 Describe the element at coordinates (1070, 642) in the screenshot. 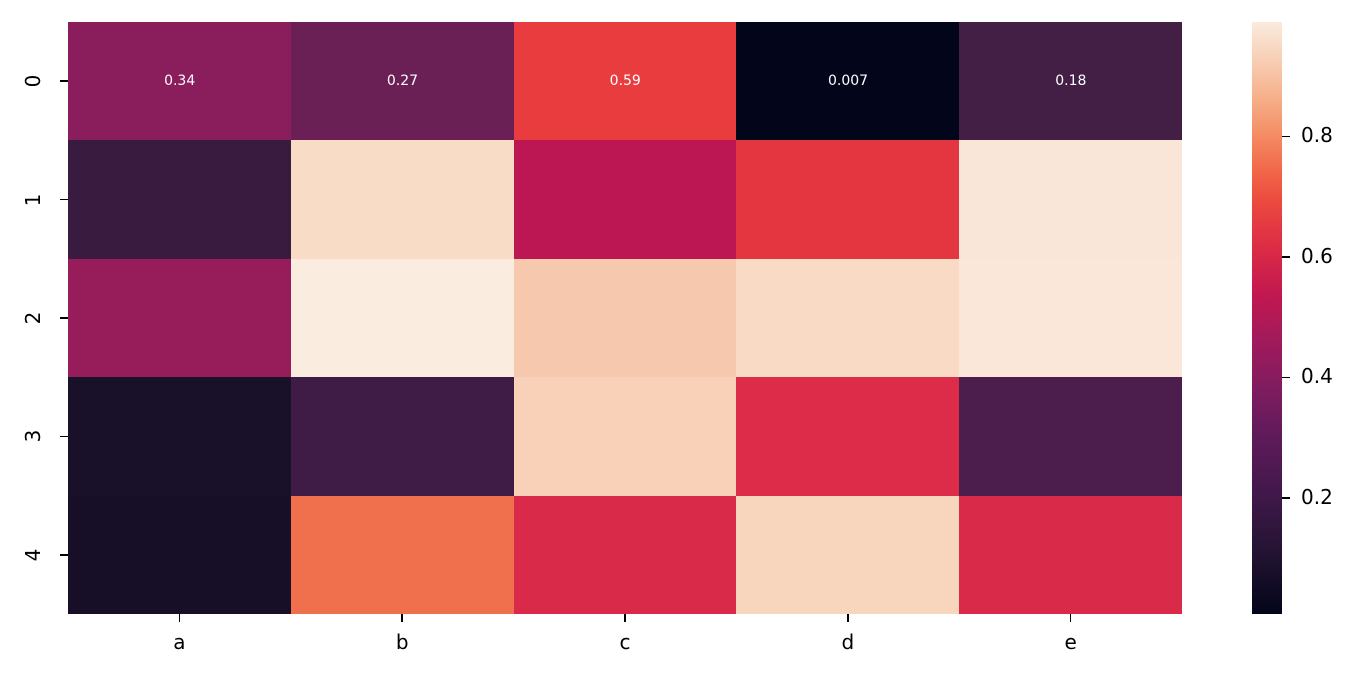

I see `x-tick-label: e` at that location.